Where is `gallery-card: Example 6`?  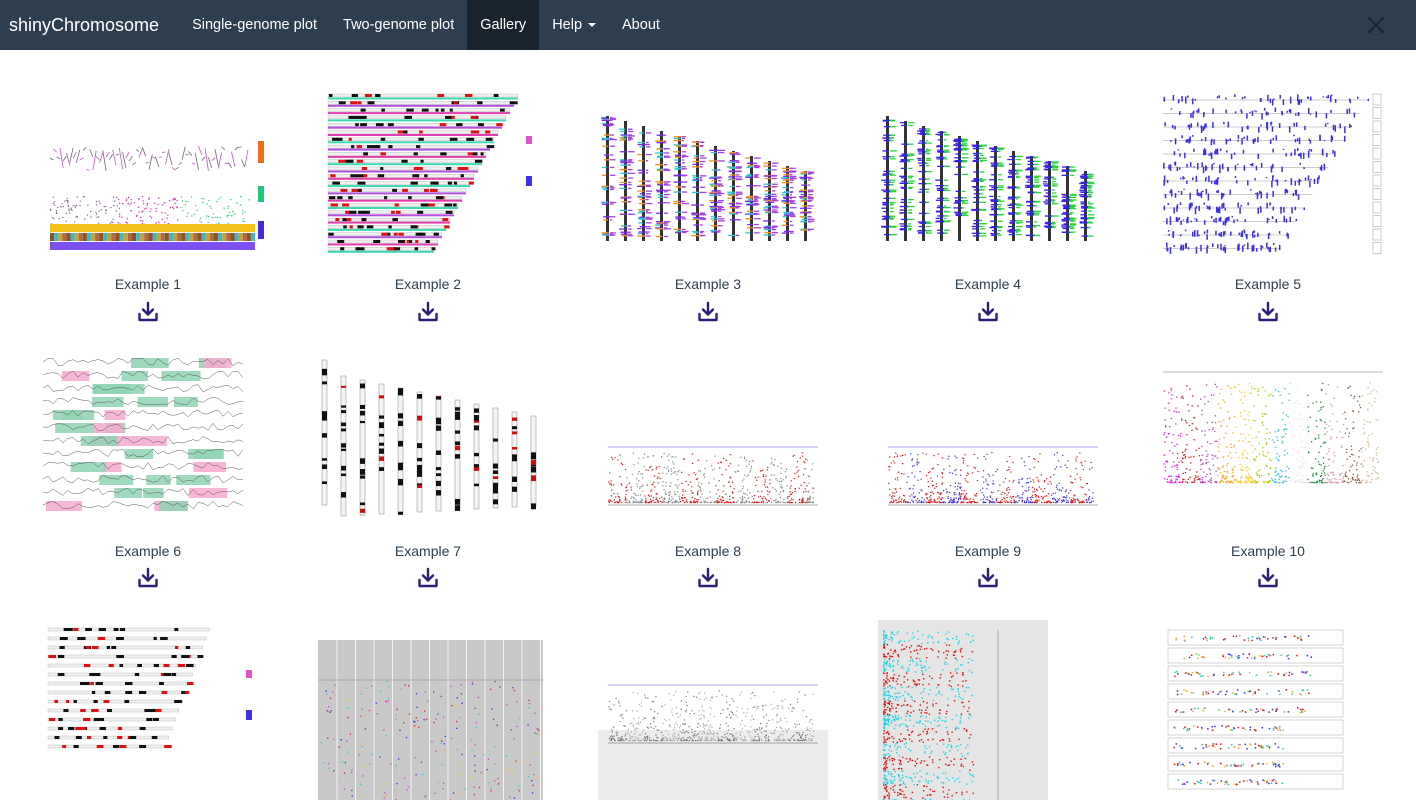 gallery-card: Example 6 is located at coordinates (148, 477).